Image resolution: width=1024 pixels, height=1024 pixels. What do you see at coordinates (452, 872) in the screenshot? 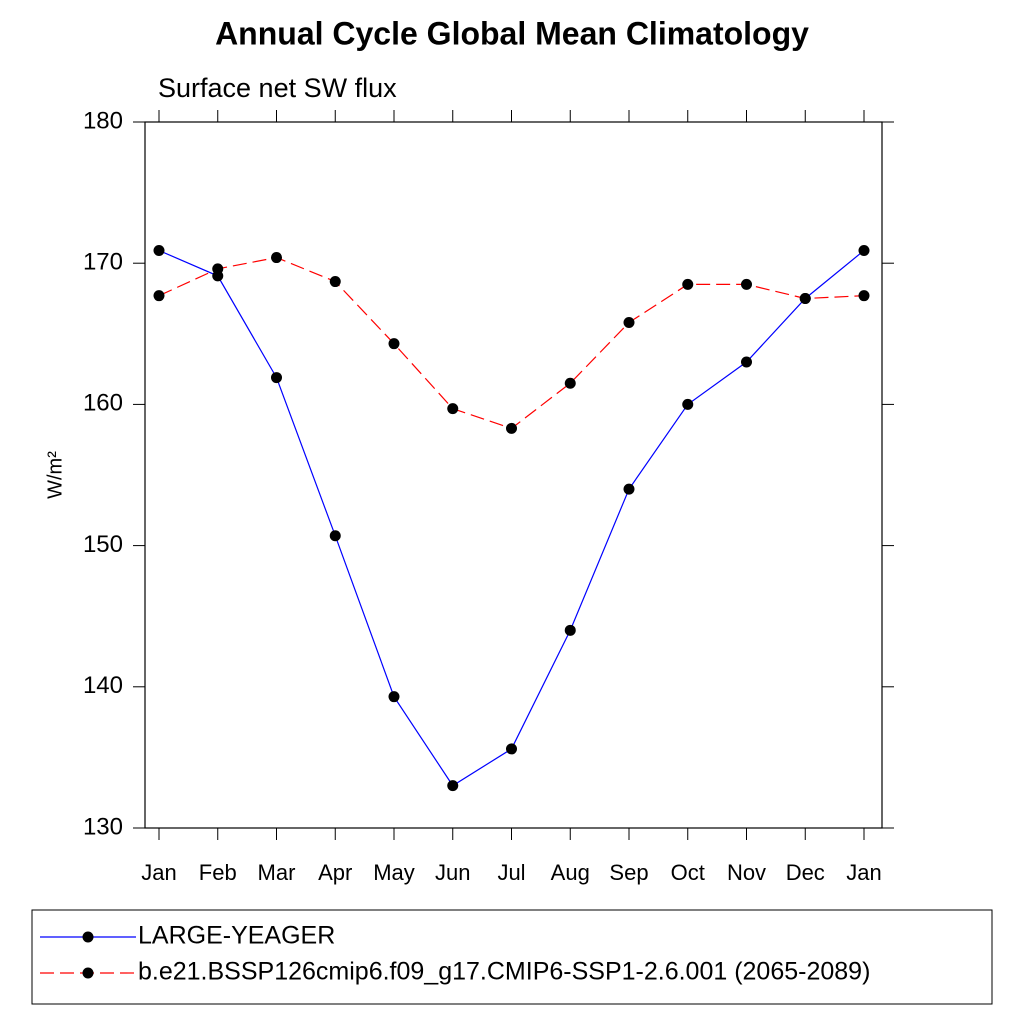
I see `x-tick-label: Jun` at bounding box center [452, 872].